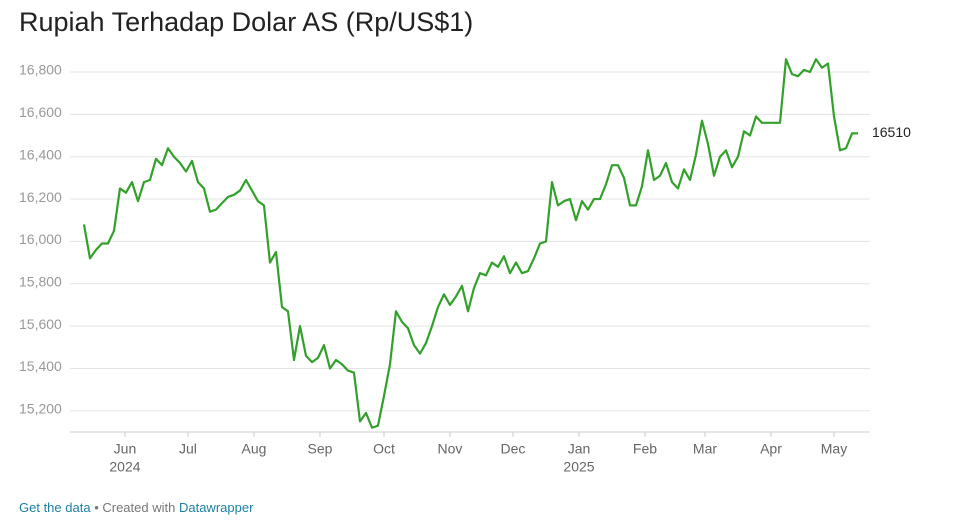 Image resolution: width=959 pixels, height=522 pixels. I want to click on x-tick-sublabel: 2024, so click(124, 467).